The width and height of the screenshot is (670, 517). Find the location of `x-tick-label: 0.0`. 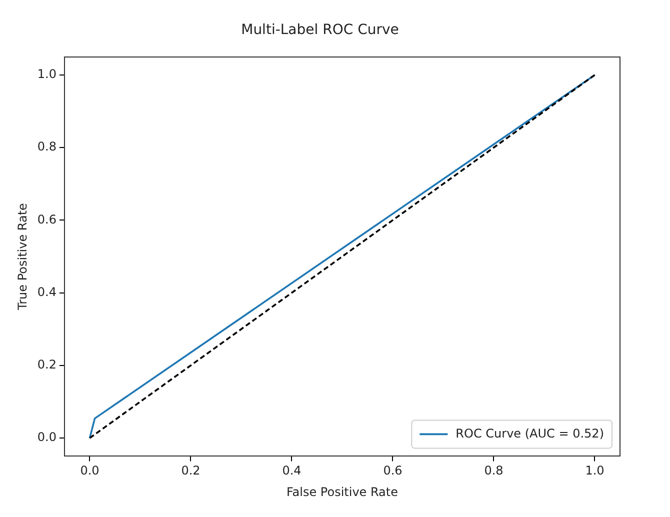

x-tick-label: 0.0 is located at coordinates (90, 471).